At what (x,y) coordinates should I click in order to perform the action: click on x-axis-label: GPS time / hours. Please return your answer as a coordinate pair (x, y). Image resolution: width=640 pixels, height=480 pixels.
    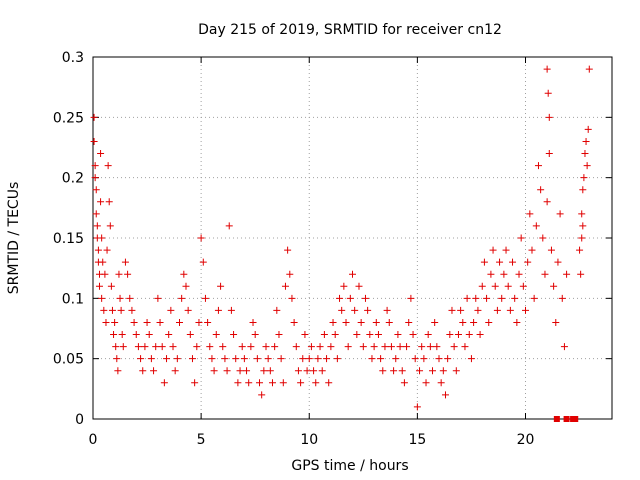
    Looking at the image, I should click on (349, 466).